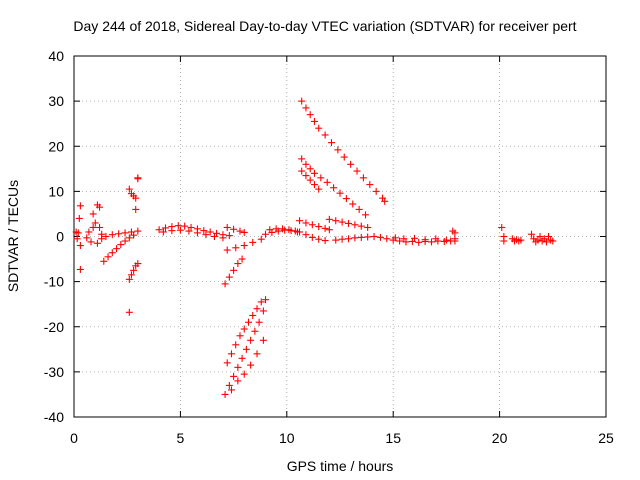 The height and width of the screenshot is (480, 640). I want to click on x-tick-label: 10, so click(287, 438).